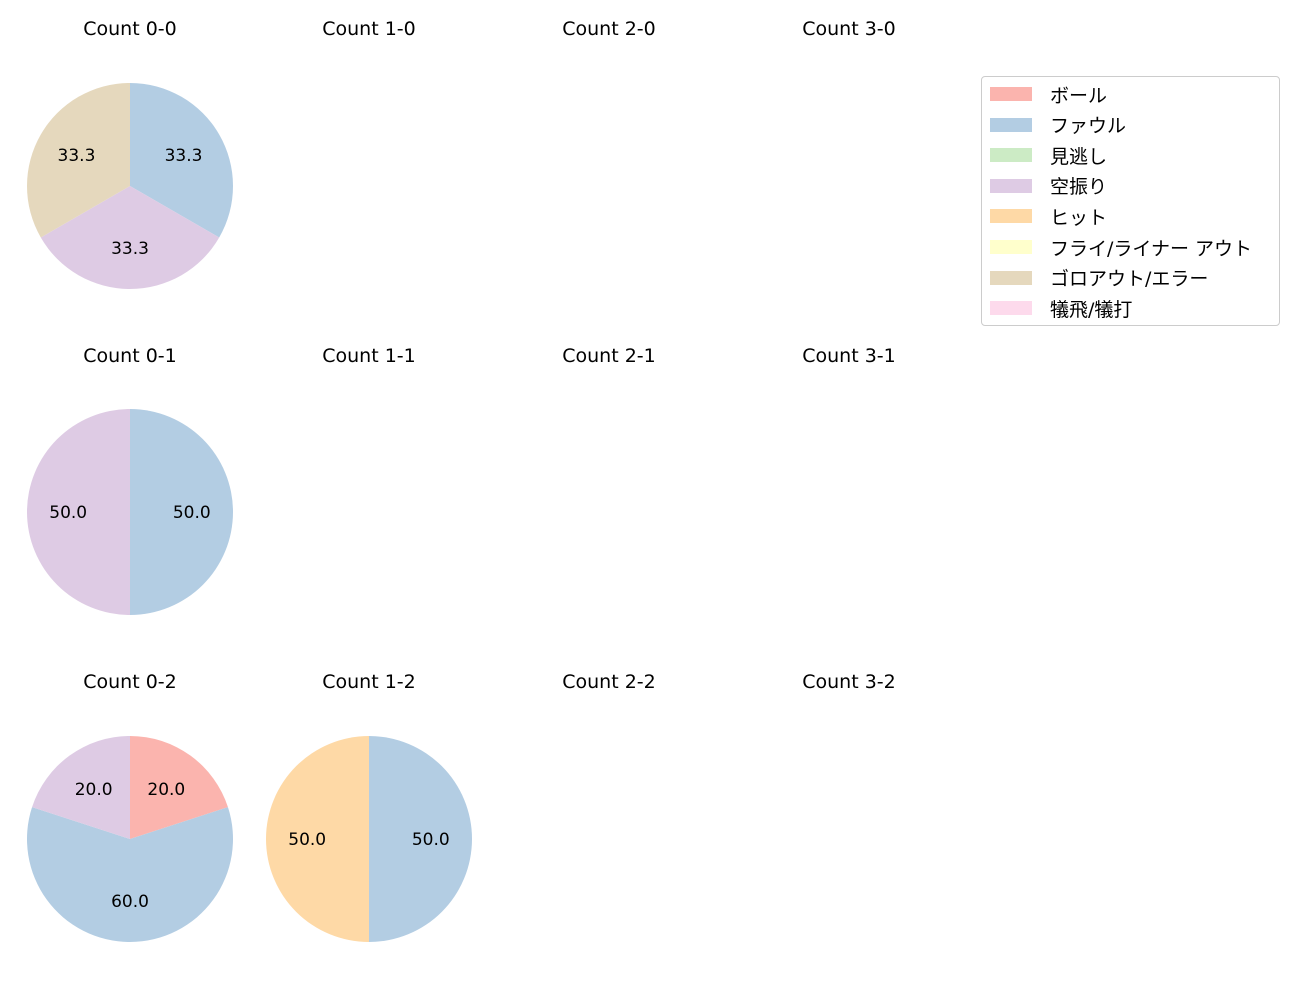 The height and width of the screenshot is (1000, 1300). What do you see at coordinates (609, 682) in the screenshot?
I see `chart-title: Count 2-2` at bounding box center [609, 682].